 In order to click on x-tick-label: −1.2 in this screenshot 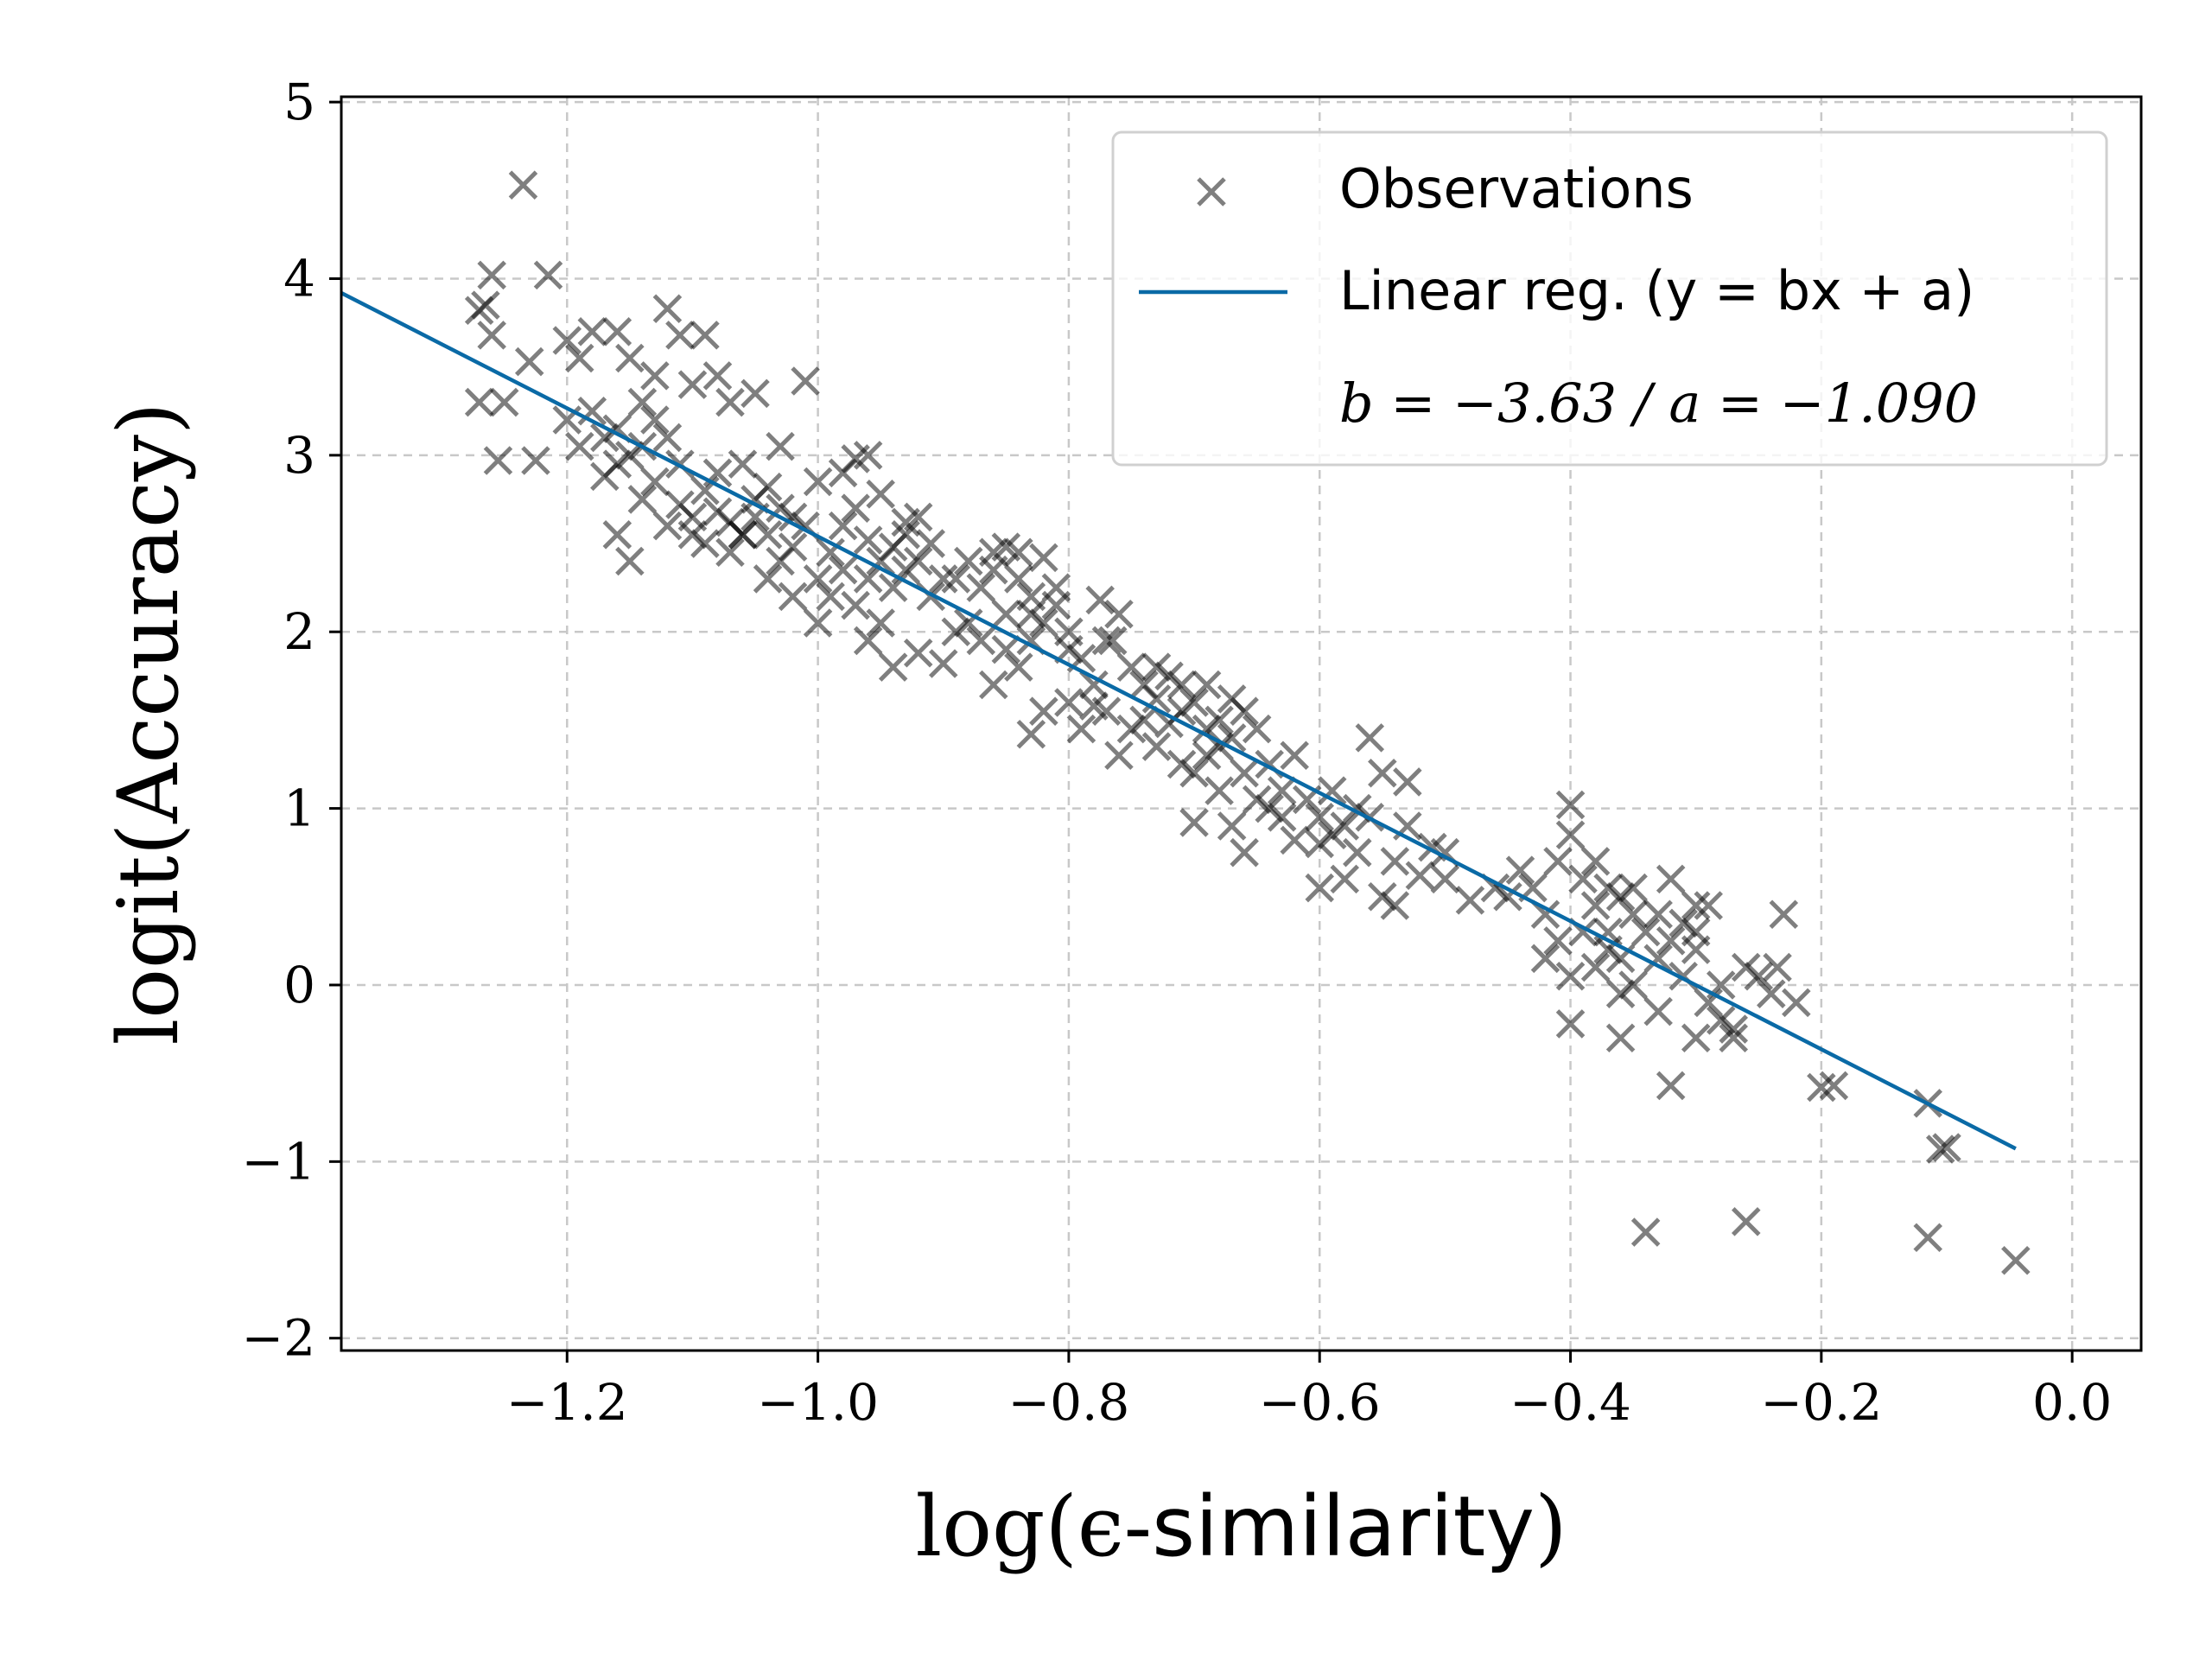, I will do `click(567, 1402)`.